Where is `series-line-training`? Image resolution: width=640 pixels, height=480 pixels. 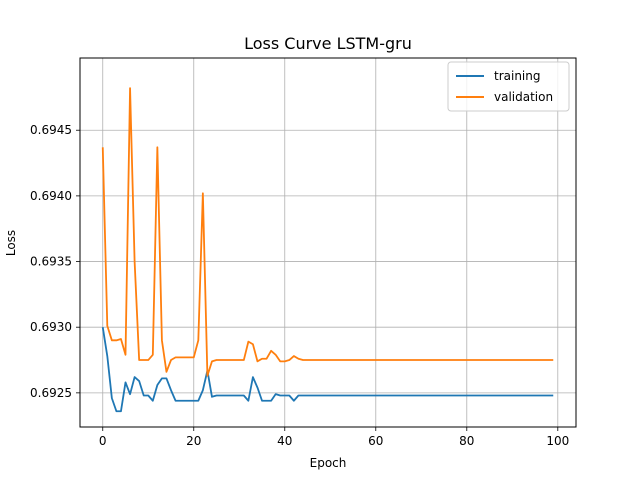
series-line-training is located at coordinates (327, 370).